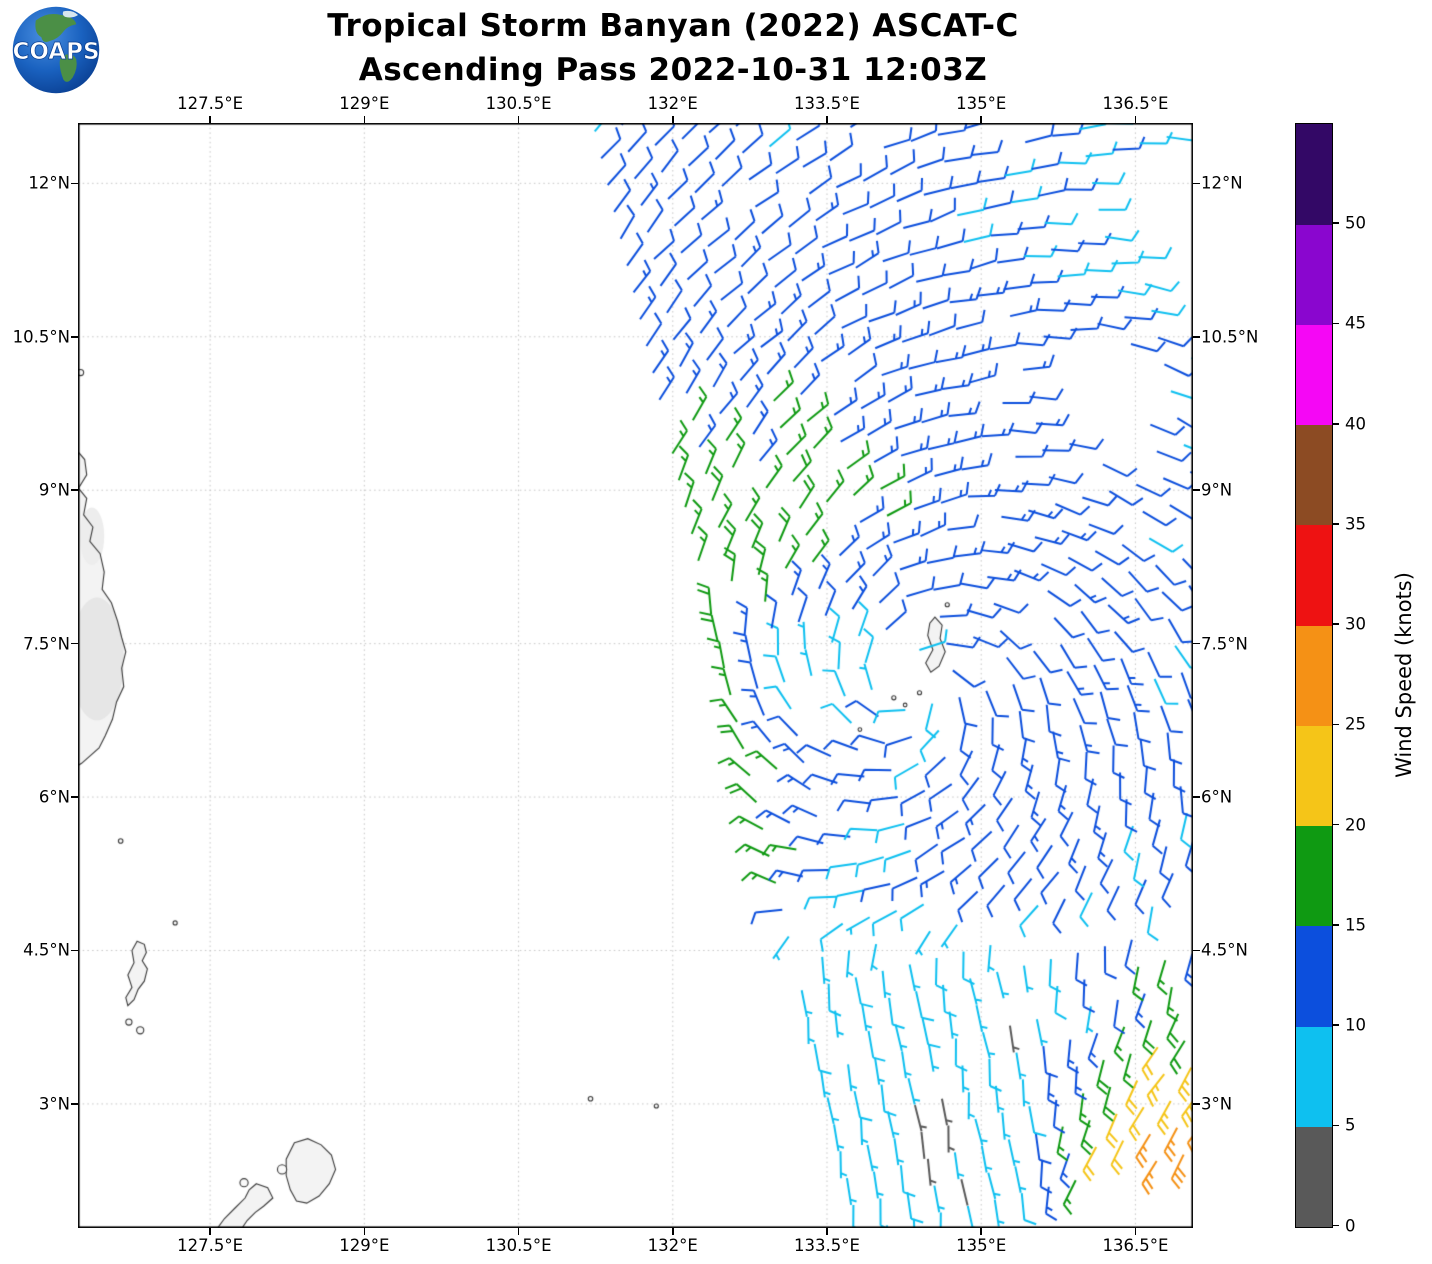  I want to click on x-axis-tick-label-bottom: 135°E, so click(981, 1245).